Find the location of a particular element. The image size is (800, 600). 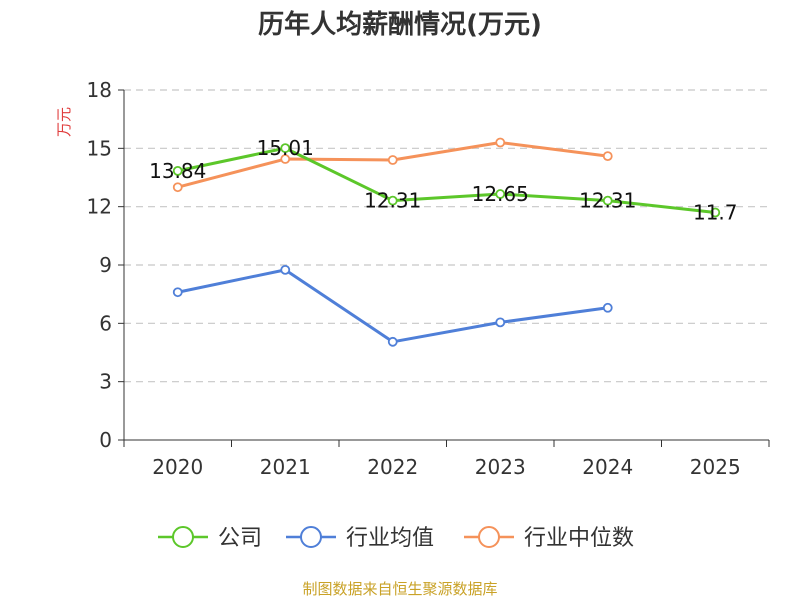

legend: 公司 行业均值 行业中位数 is located at coordinates (396, 538).